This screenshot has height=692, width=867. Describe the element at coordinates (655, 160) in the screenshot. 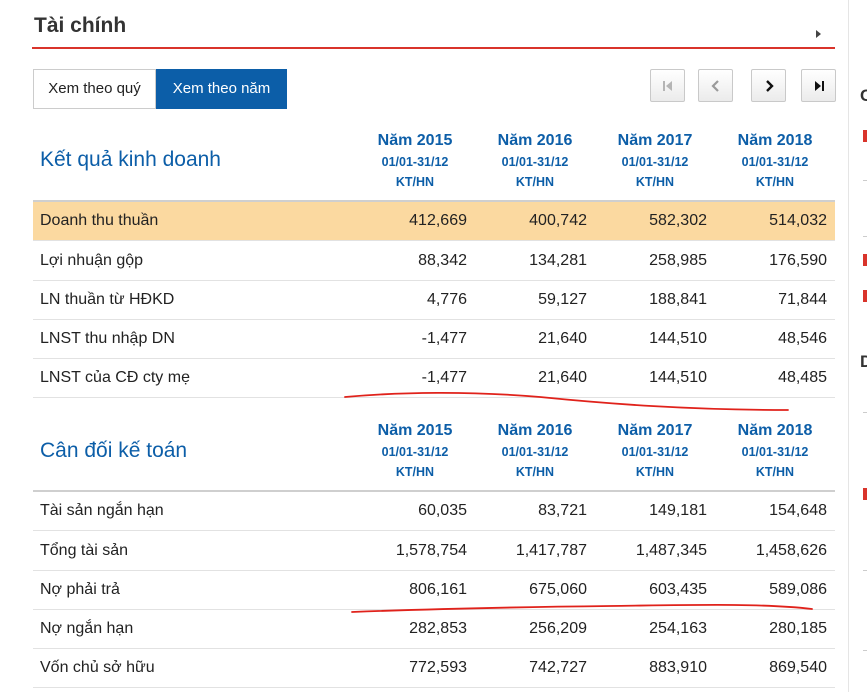

I see `income-column-header-2017: Năm 2017 01/01-31/12 KT/HN` at that location.